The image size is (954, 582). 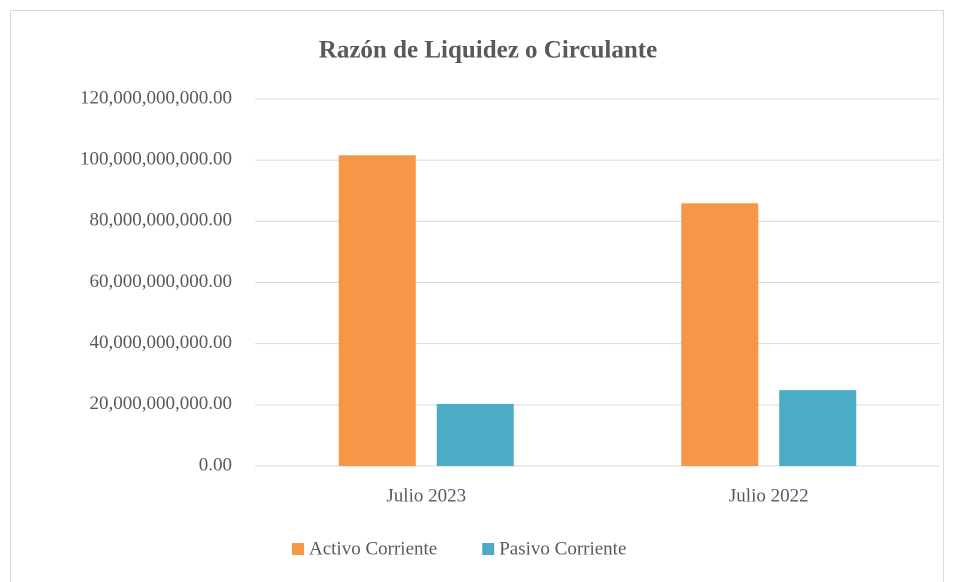 I want to click on legend-label: Activo Corriente, so click(x=373, y=548).